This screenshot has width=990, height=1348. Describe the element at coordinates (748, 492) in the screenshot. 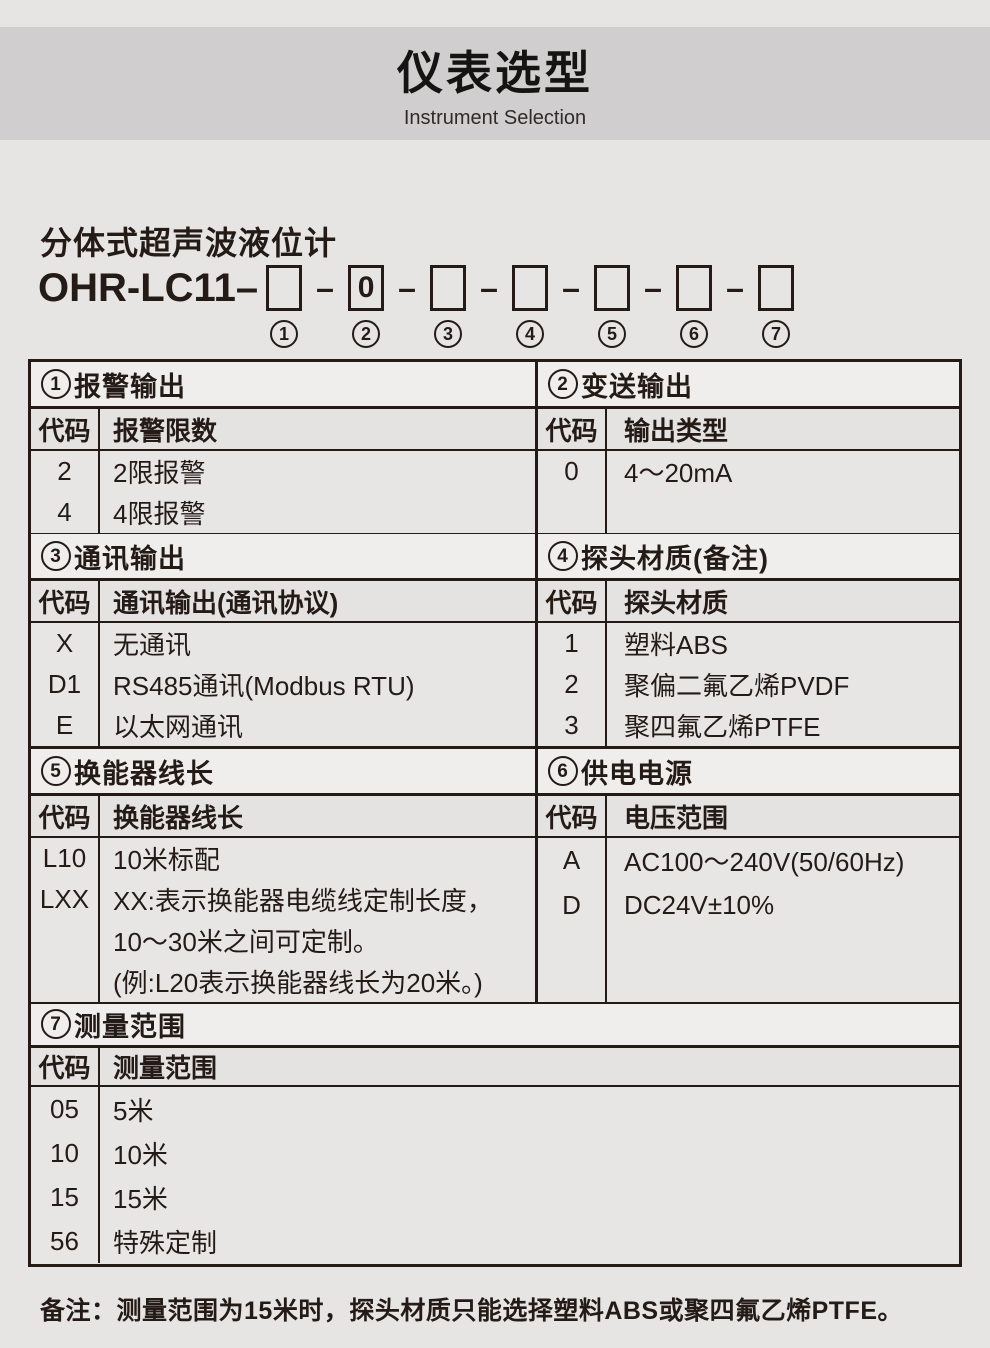

I see `section-body: 0 4～20mA` at that location.